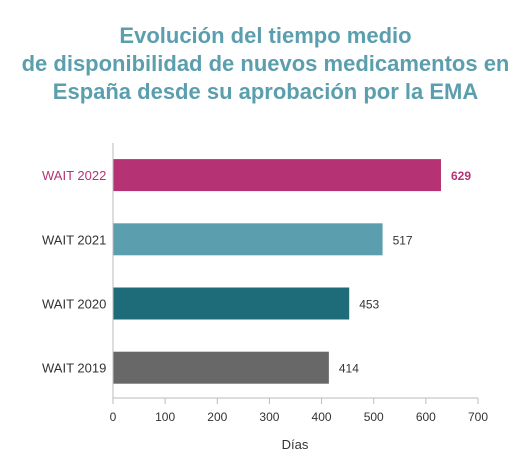 This screenshot has width=531, height=472. Describe the element at coordinates (113, 417) in the screenshot. I see `x-tick-label: 0` at that location.